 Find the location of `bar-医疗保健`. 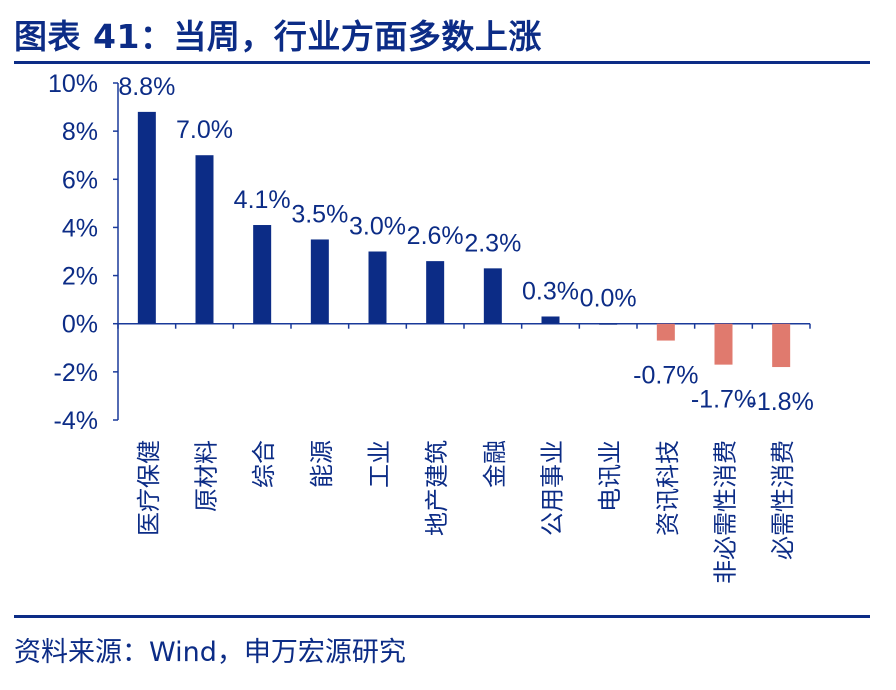

bar-医疗保健 is located at coordinates (146, 217).